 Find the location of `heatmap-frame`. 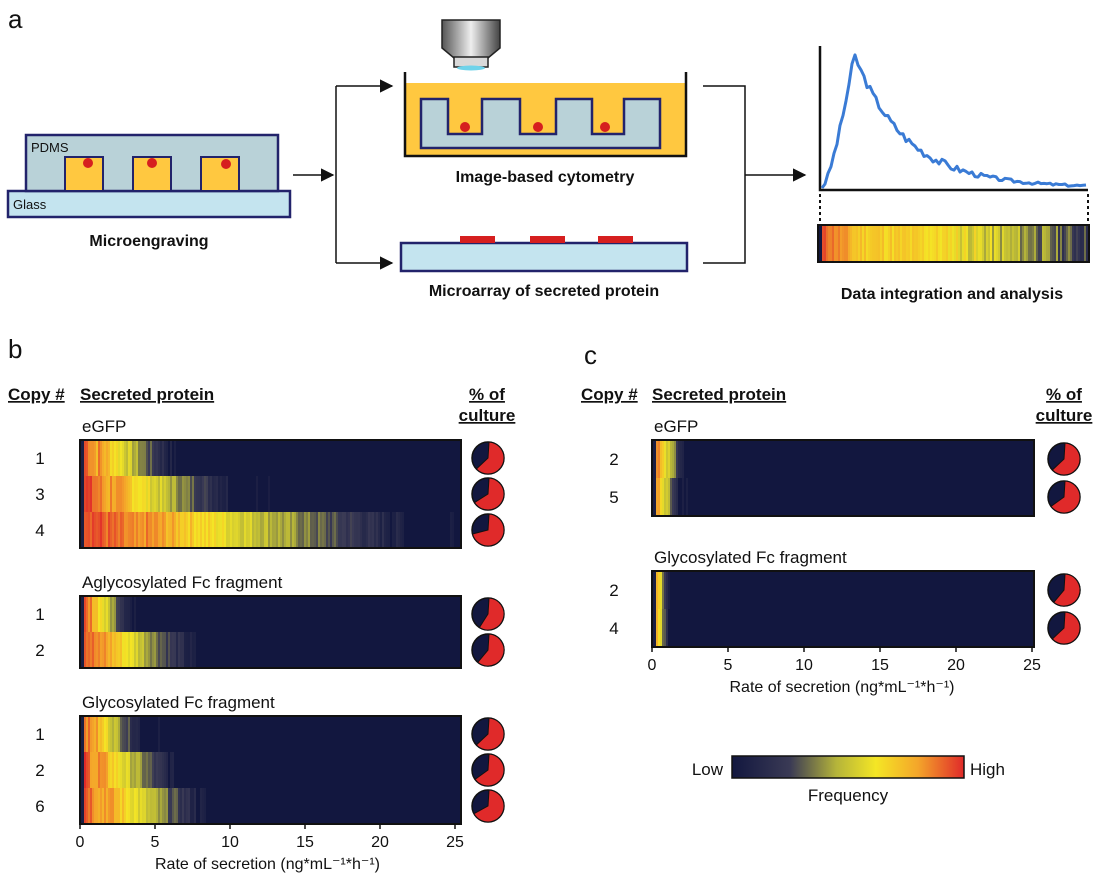

heatmap-frame is located at coordinates (270, 770).